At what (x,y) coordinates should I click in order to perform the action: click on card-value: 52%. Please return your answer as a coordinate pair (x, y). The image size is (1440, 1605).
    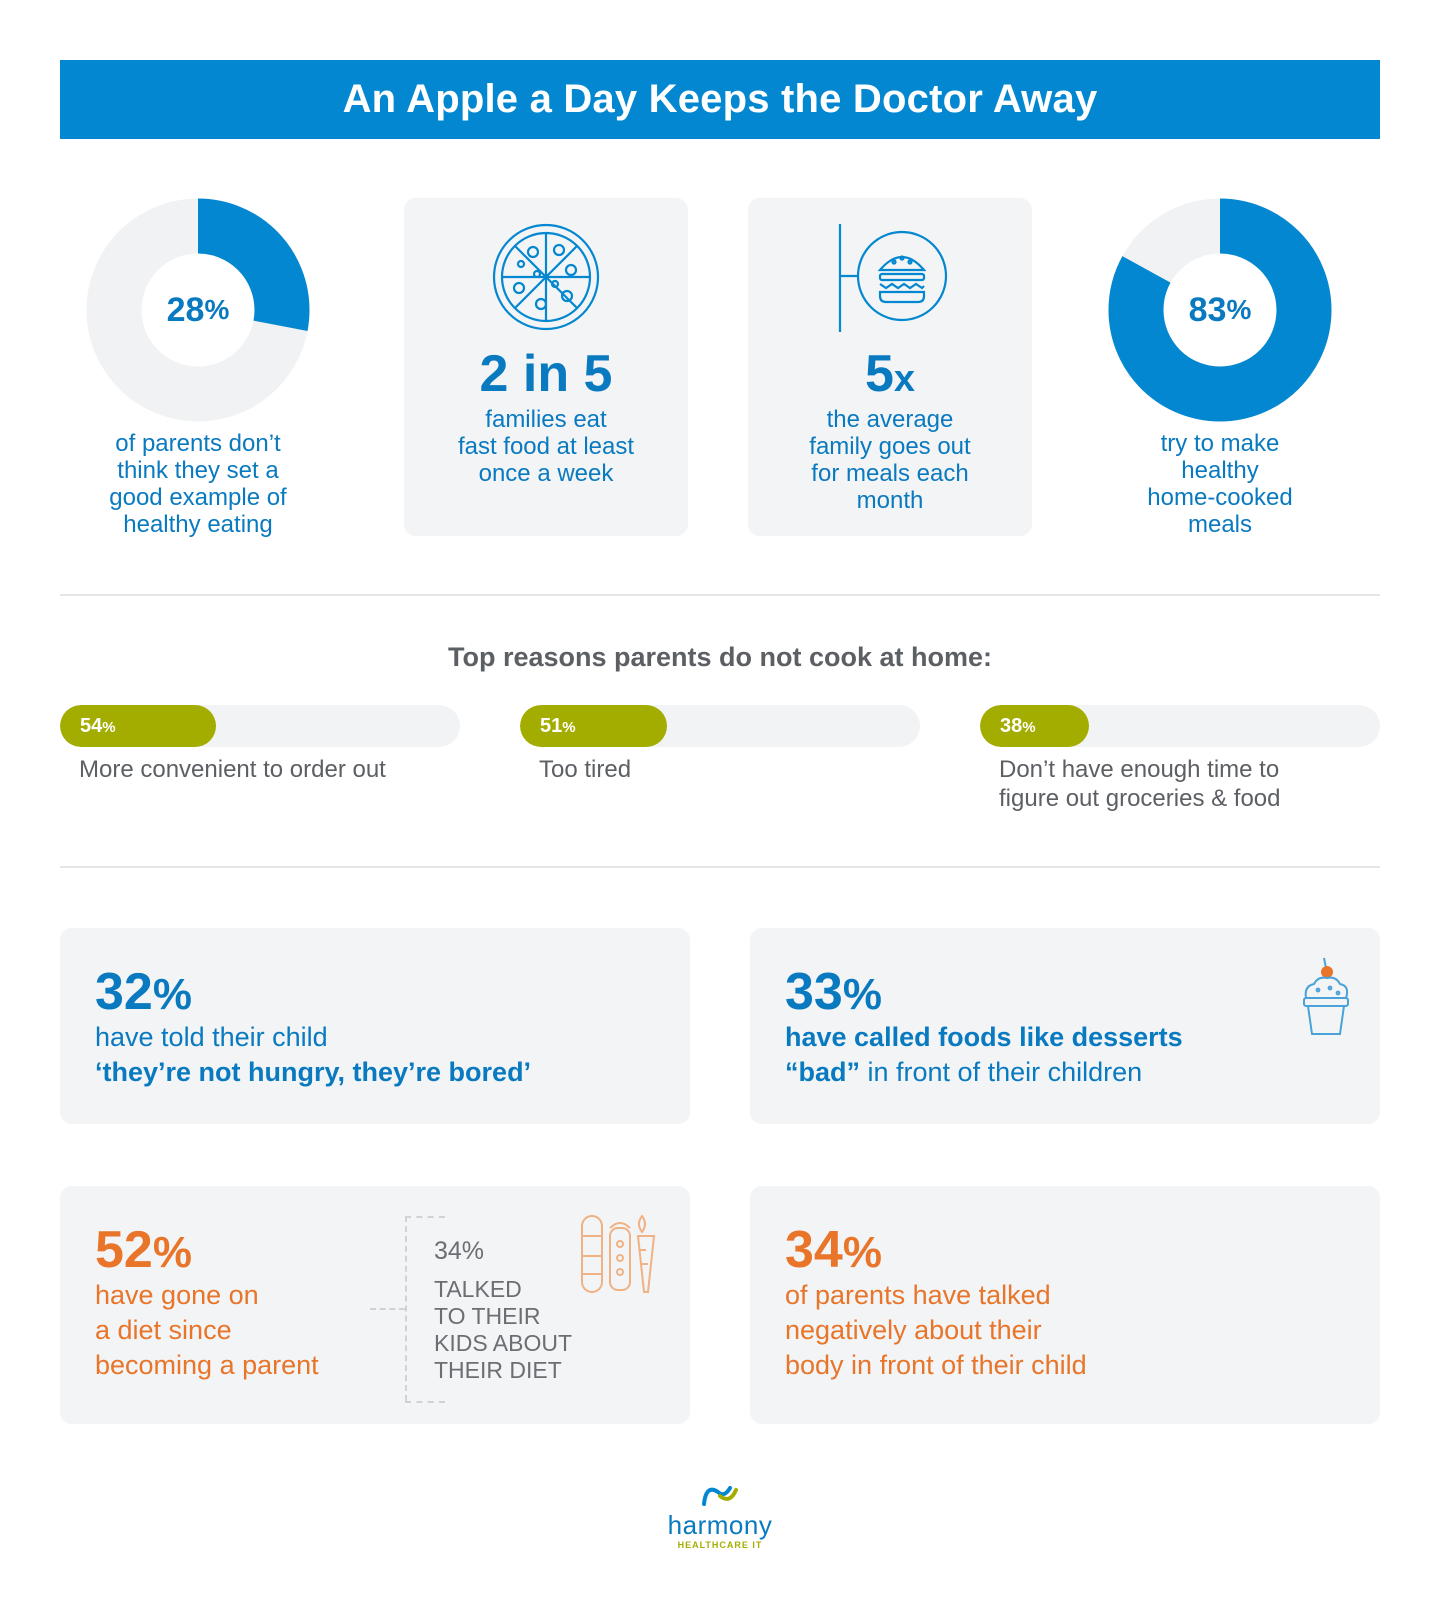
    Looking at the image, I should click on (143, 1250).